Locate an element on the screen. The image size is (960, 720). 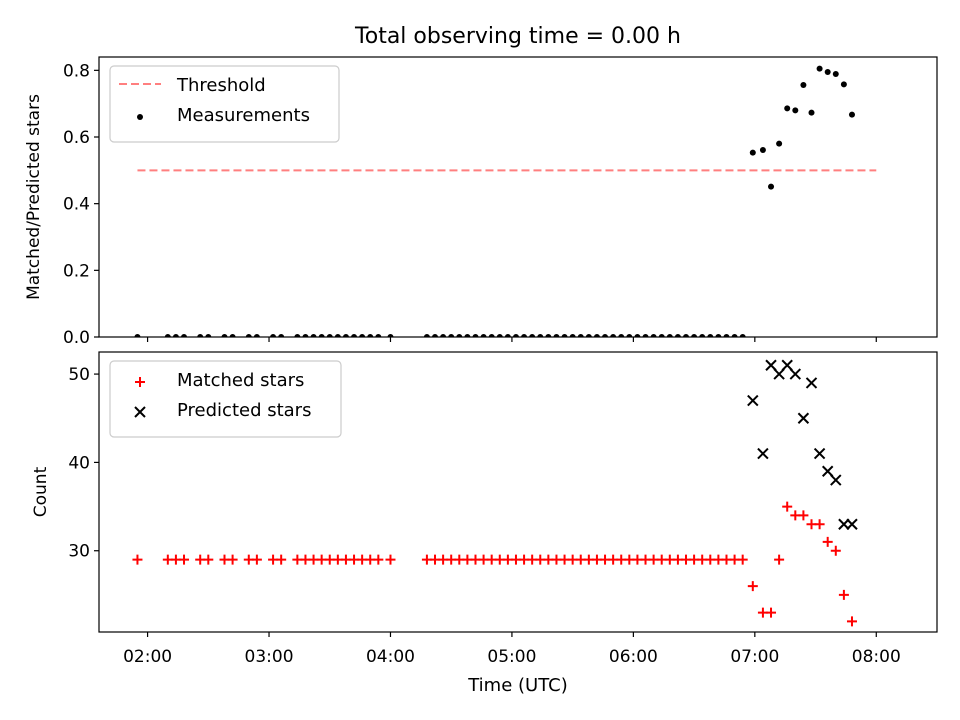
y-tick-label: 30 is located at coordinates (79, 552).